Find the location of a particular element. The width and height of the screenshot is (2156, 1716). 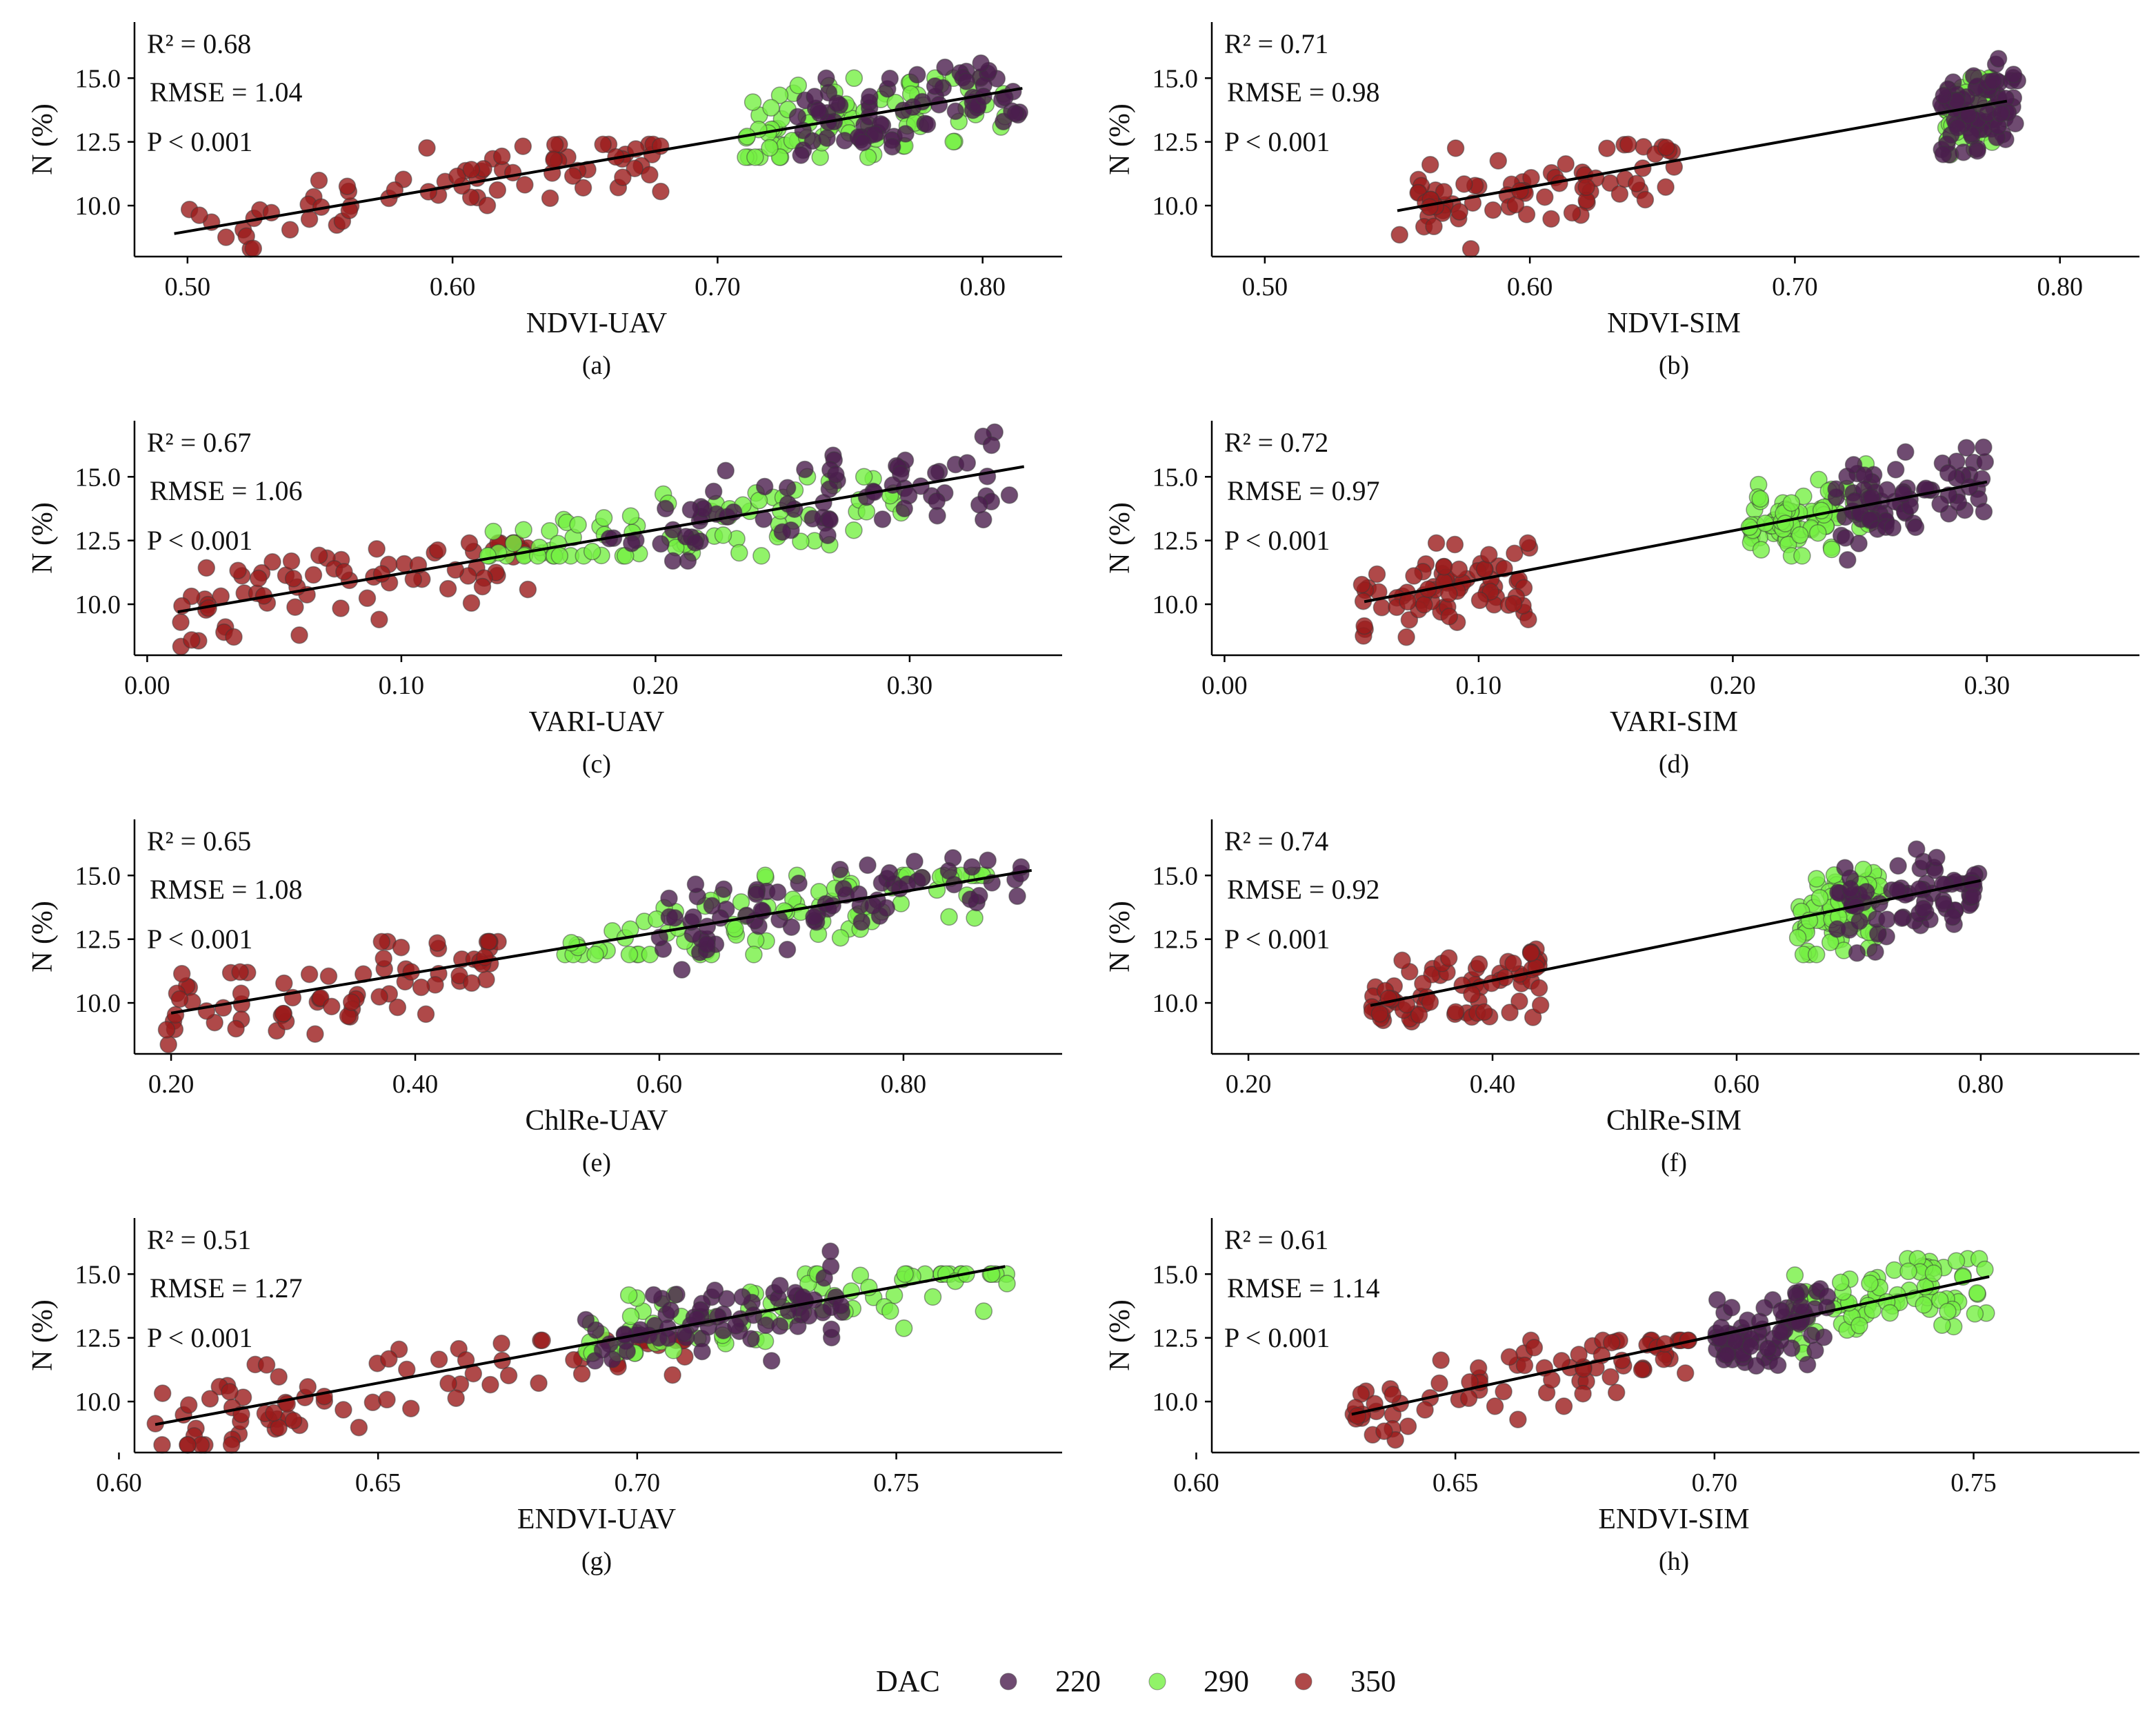

panel-label: (a) is located at coordinates (596, 365).